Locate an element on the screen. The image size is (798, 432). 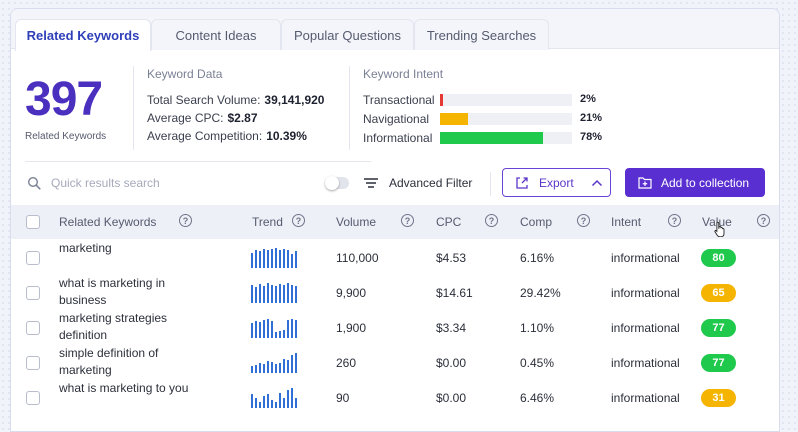
keyword-link: simple definition of marketing is located at coordinates (109, 361).